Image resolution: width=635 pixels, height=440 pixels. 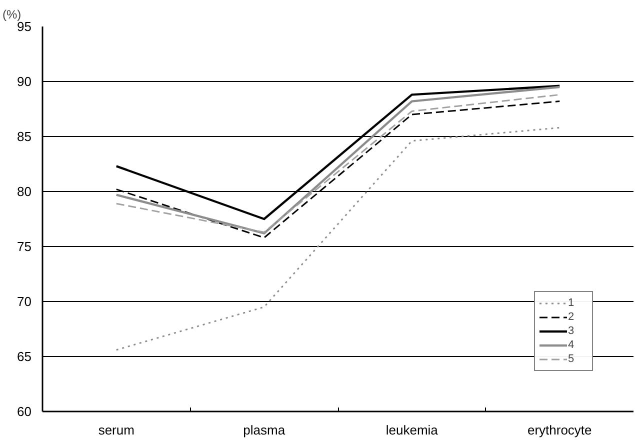 I want to click on y-tick-label: 90, so click(x=24, y=81).